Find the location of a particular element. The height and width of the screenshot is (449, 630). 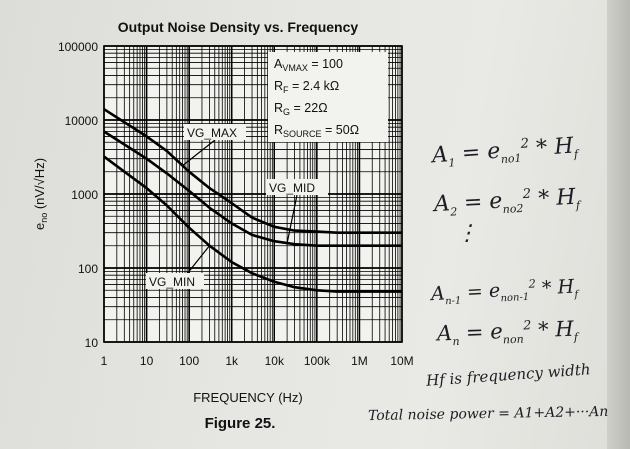

series-label-vg-max: VG_MAX is located at coordinates (212, 133).